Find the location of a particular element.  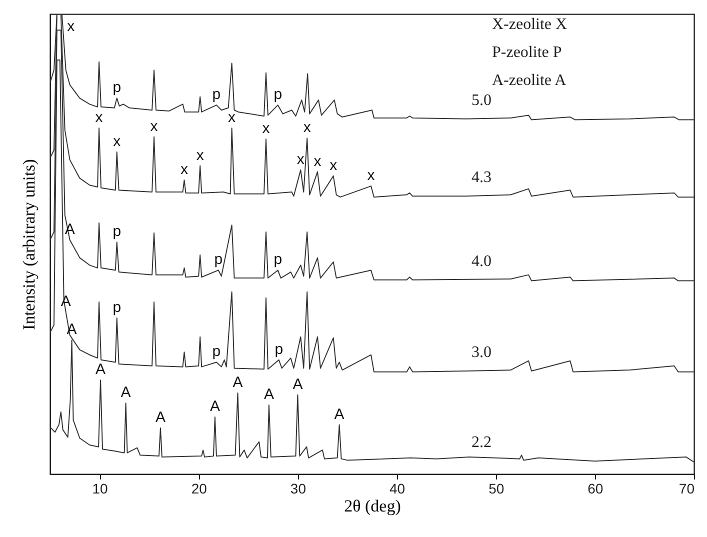

x-tick-label: 50 is located at coordinates (496, 488).